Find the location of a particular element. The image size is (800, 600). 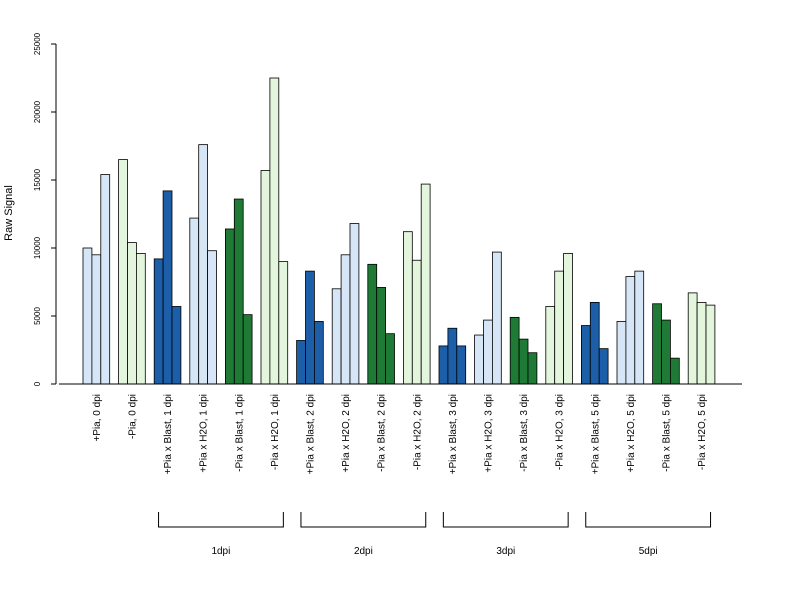

y-tick-label: 10000 is located at coordinates (37, 247).